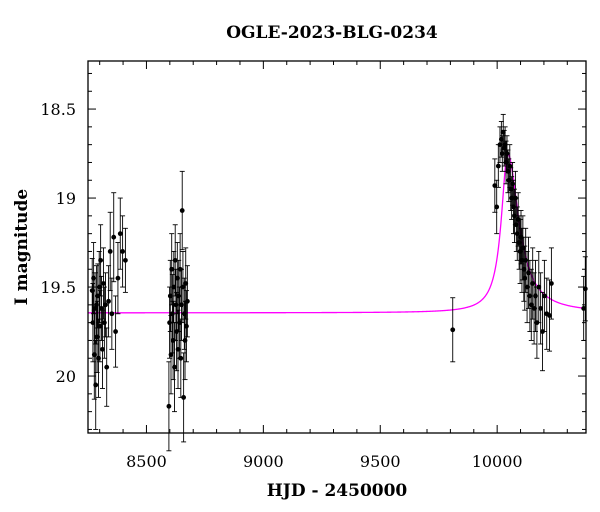 This screenshot has height=512, width=600. Describe the element at coordinates (337, 491) in the screenshot. I see `x-axis-label: HJD - 2450000` at that location.